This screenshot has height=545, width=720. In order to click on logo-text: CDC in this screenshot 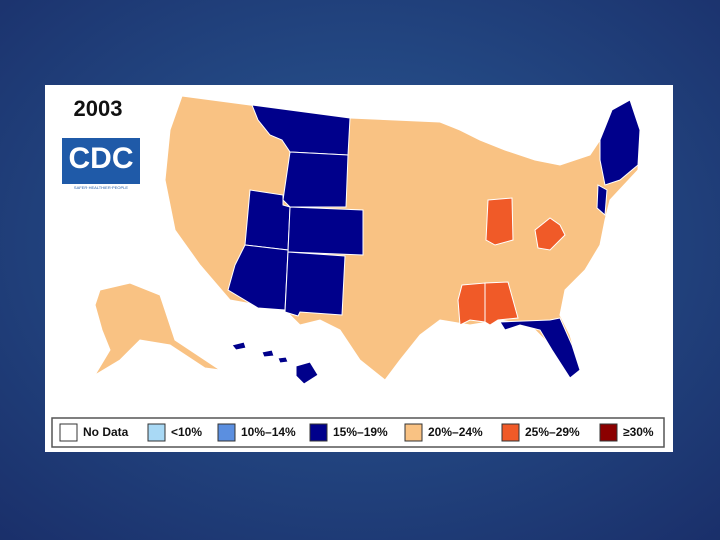, I will do `click(101, 158)`.